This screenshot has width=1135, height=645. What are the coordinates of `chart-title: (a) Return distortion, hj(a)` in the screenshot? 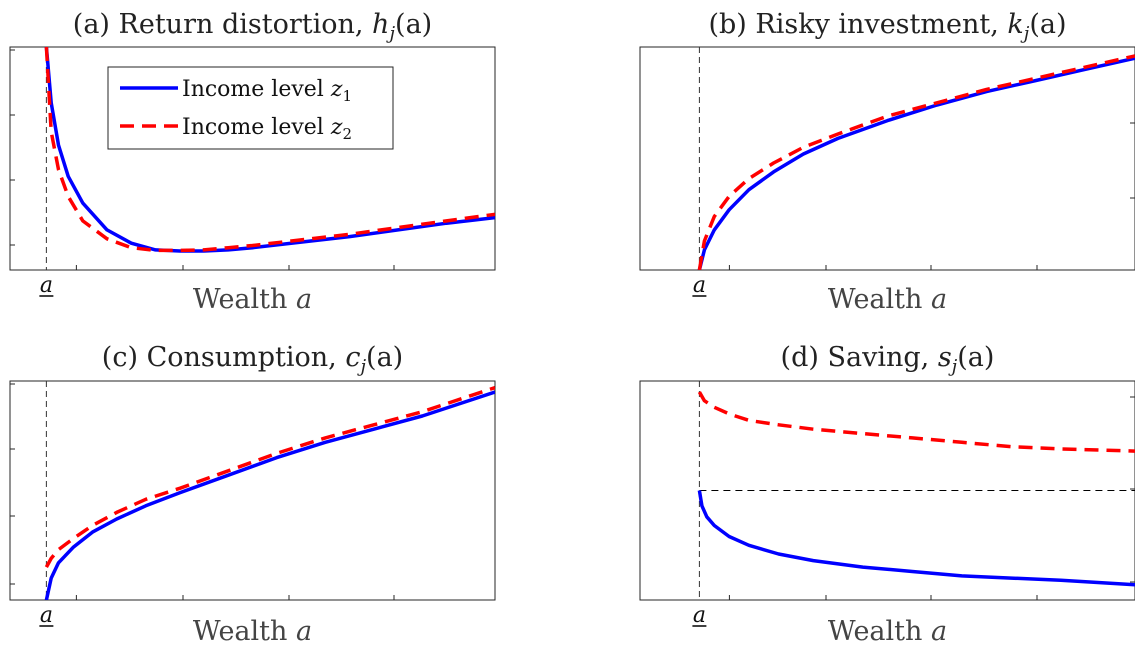 It's located at (252, 26).